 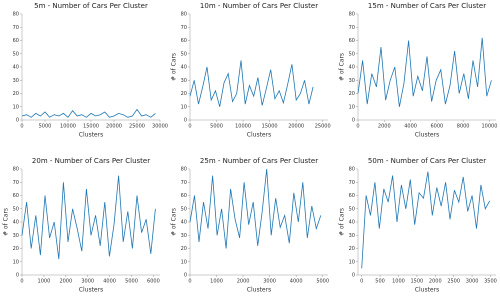 I want to click on x-tick-label: 30000, so click(x=160, y=127).